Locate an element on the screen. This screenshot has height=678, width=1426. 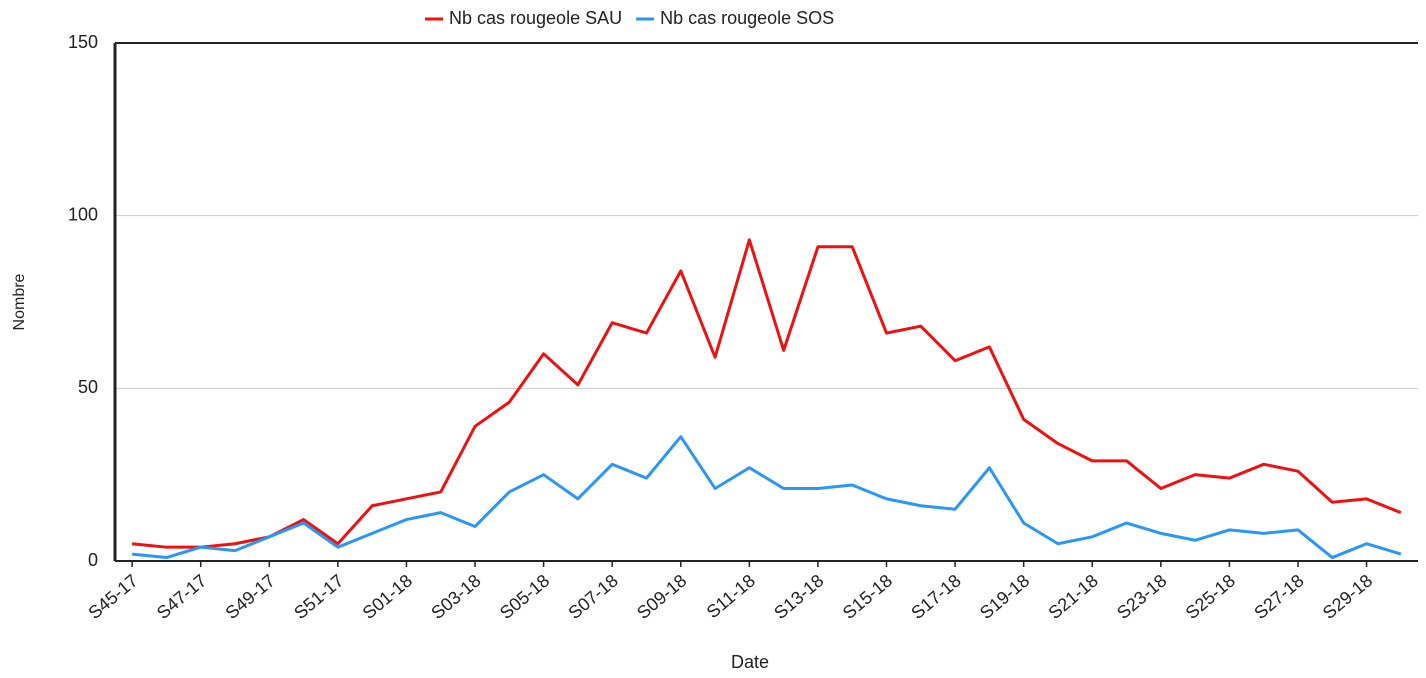
x-tick-label: S23-18 is located at coordinates (1141, 596).